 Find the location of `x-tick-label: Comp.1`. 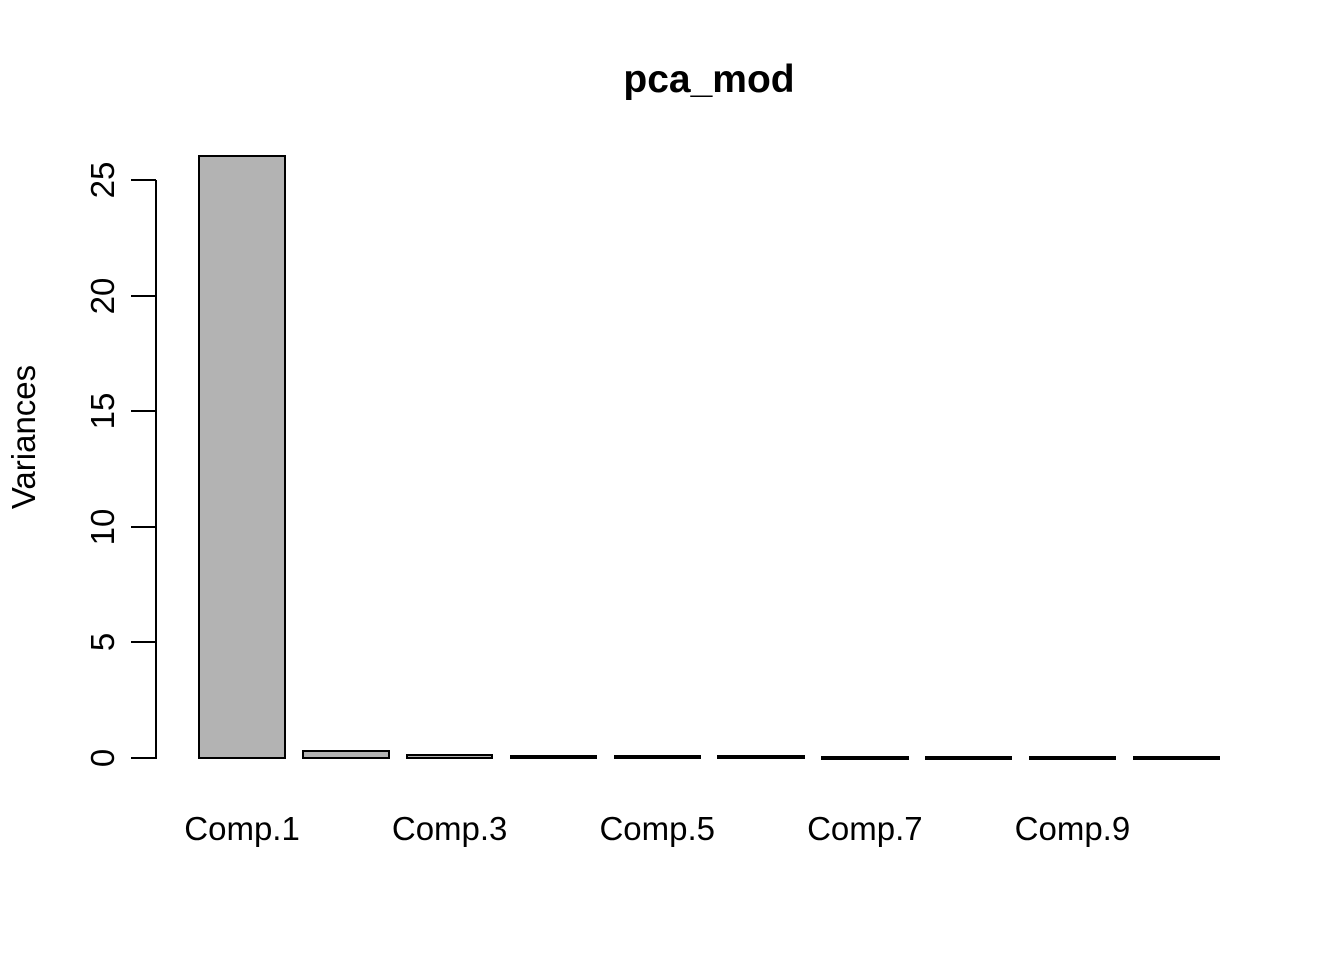

x-tick-label: Comp.1 is located at coordinates (242, 828).